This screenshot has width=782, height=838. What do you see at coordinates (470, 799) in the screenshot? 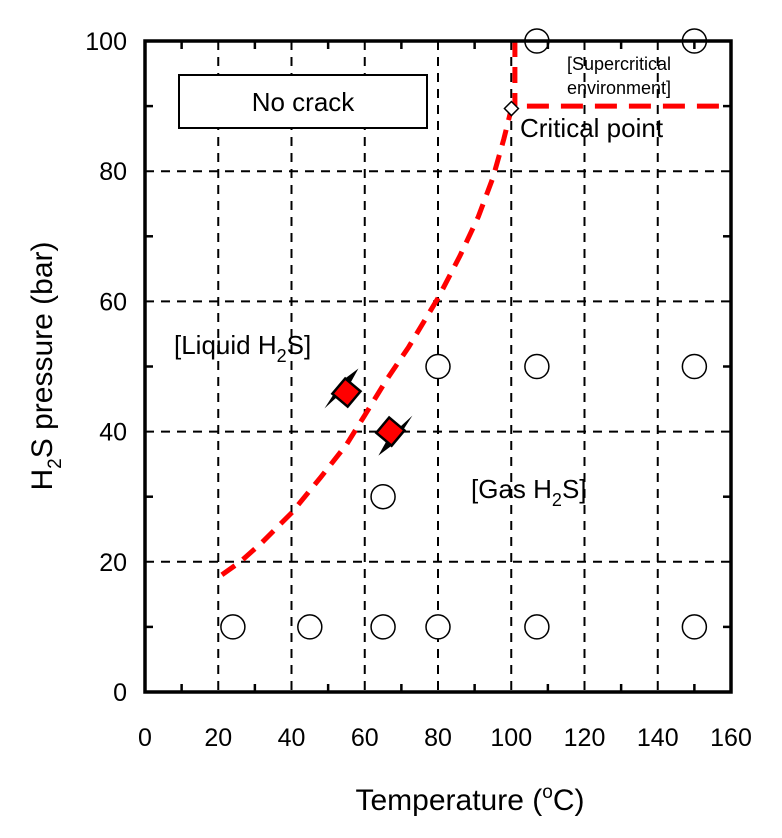
I see `x-axis-label: Temperature (oC)` at bounding box center [470, 799].